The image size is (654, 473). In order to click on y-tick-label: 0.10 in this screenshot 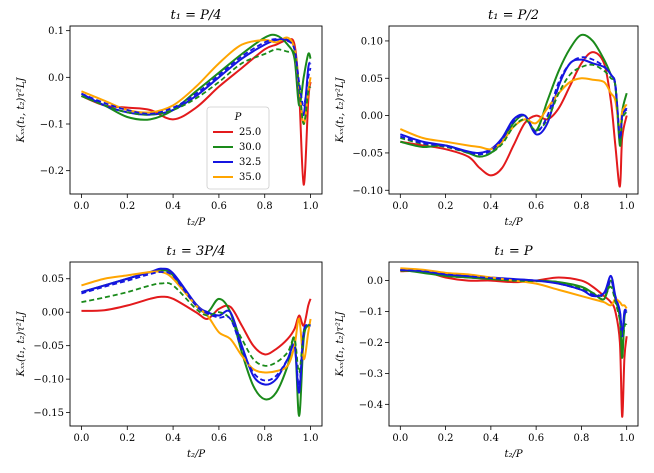, I will do `click(372, 41)`.